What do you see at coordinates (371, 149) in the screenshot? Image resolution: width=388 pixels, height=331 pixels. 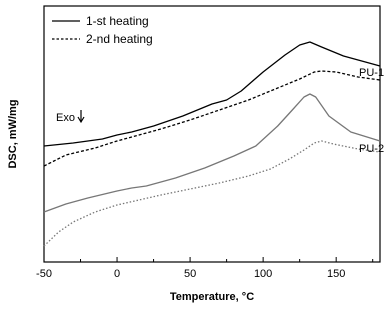 I see `curve-label-pu-2: PU-2` at bounding box center [371, 149].